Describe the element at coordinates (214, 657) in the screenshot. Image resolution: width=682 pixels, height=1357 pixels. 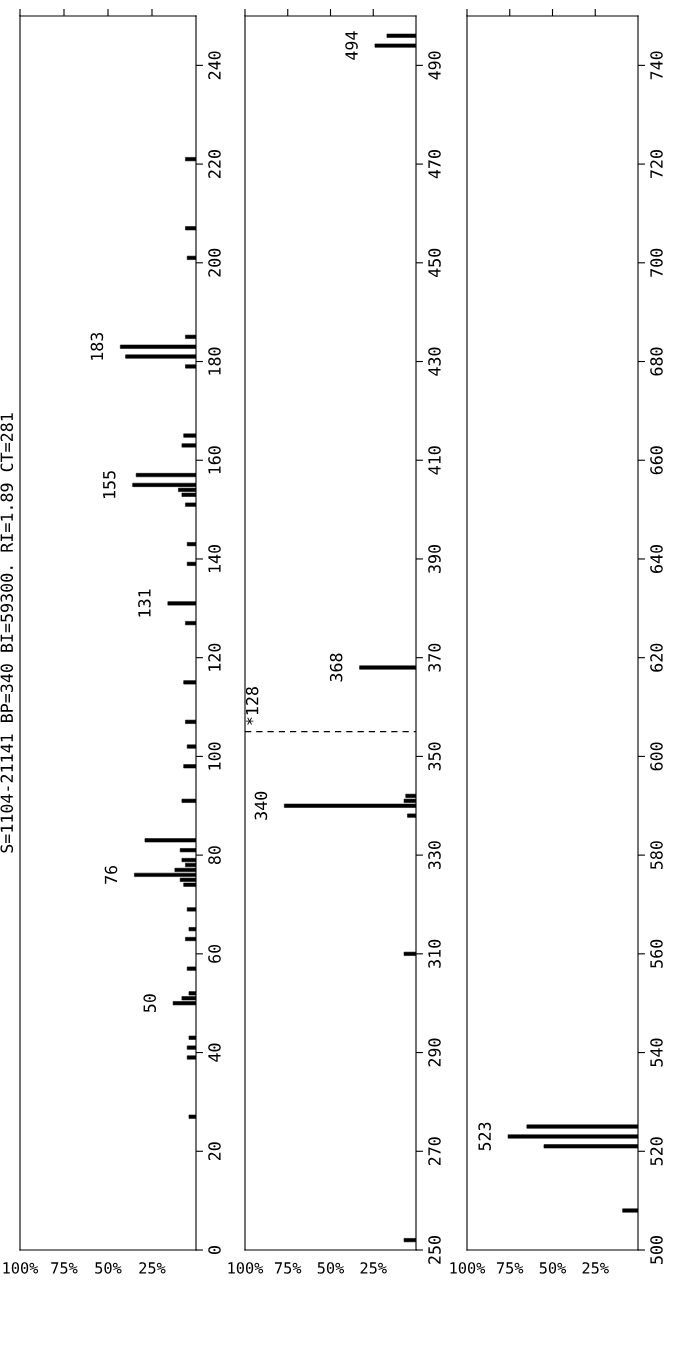
I see `y-tick-label: 120` at that location.